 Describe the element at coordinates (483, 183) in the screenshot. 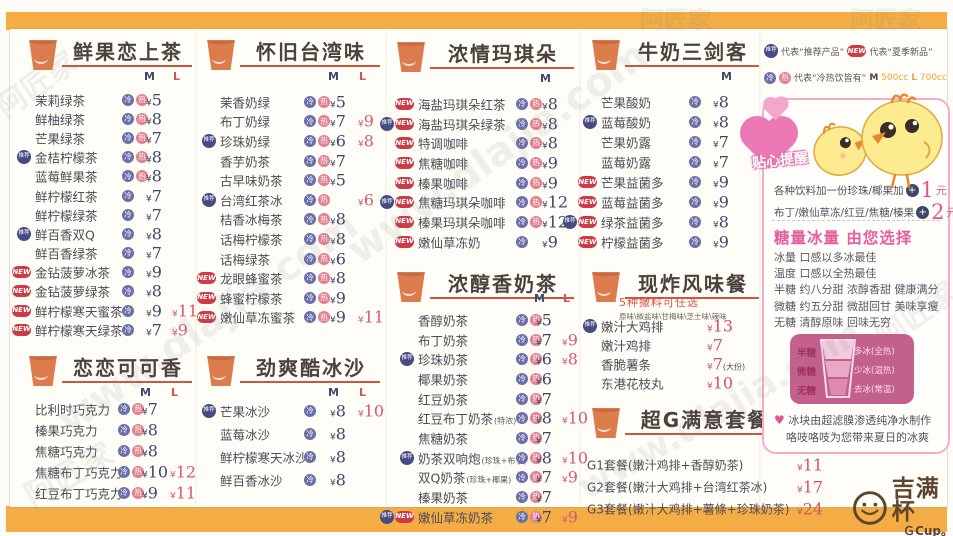

I see `menu-item-row: NEW 榛果咖啡 冷热 ¥9` at that location.